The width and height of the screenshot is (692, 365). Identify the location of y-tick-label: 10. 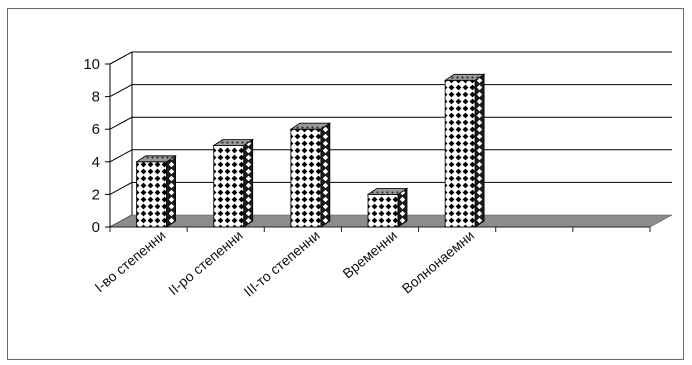
(91, 64).